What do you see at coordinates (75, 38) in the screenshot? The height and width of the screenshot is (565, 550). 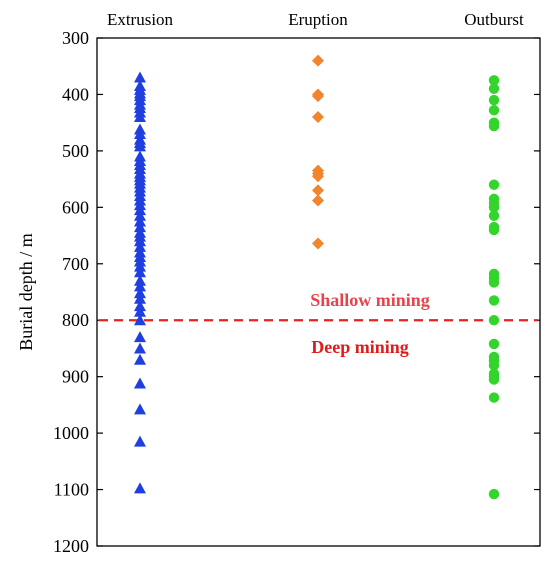 I see `y-tick-label: 300` at bounding box center [75, 38].